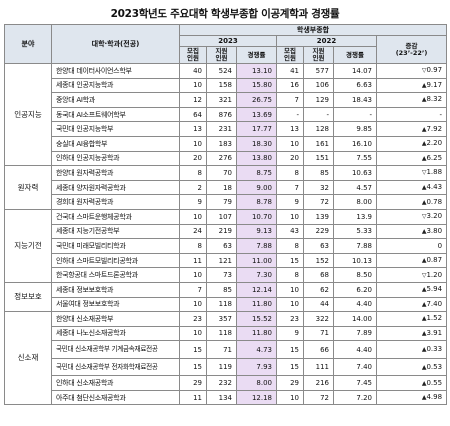  What do you see at coordinates (221, 349) in the screenshot?
I see `applicants-2023-cell: 71` at bounding box center [221, 349].